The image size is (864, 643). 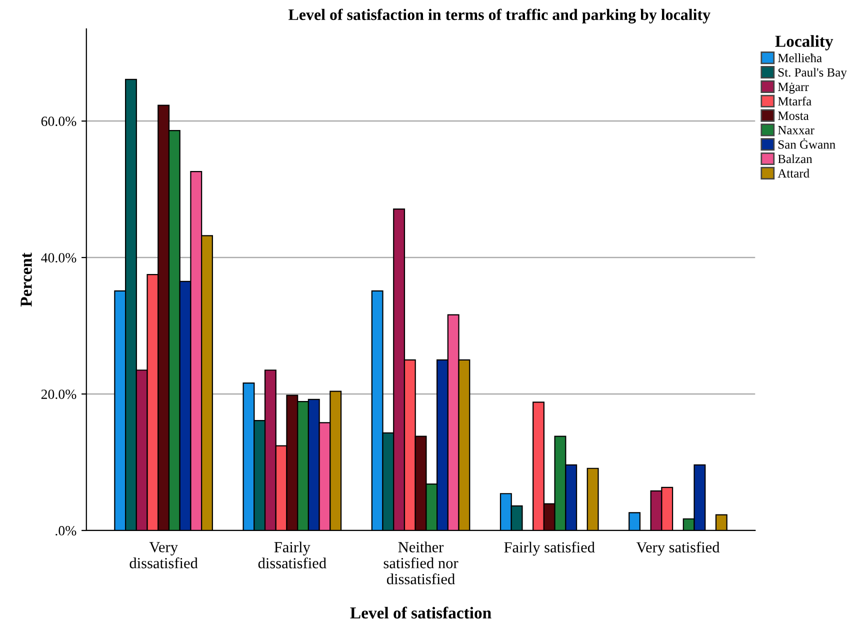 I want to click on x-tick-label: Very satisfied, so click(x=678, y=549).